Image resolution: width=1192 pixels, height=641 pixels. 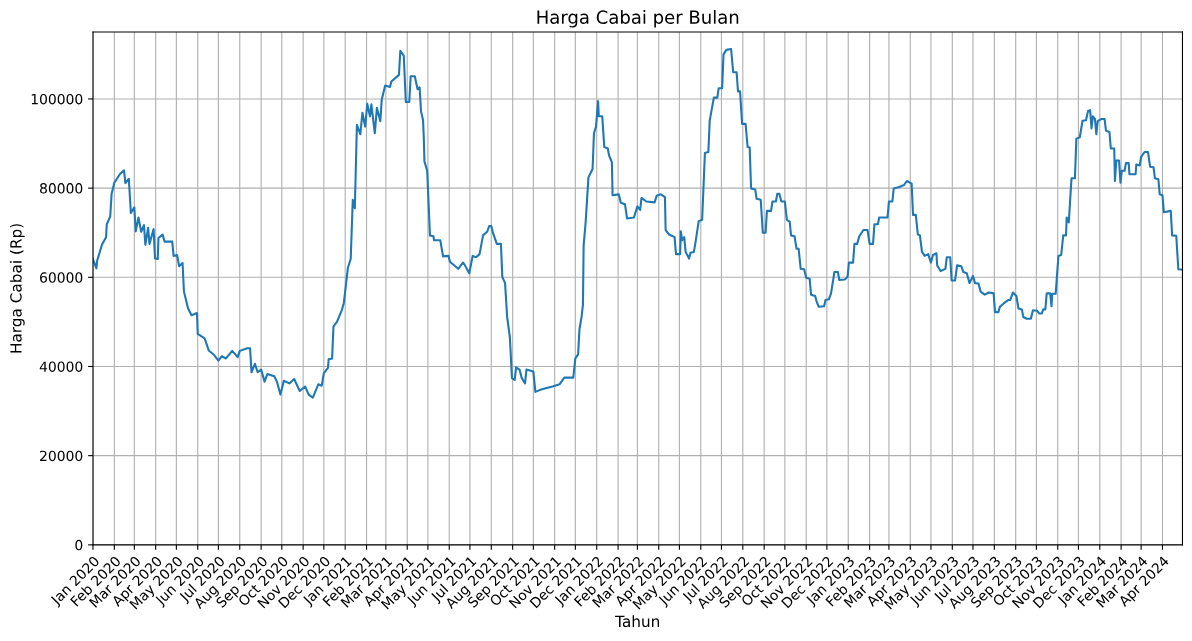 I want to click on y-tick-label: 40000, so click(x=61, y=366).